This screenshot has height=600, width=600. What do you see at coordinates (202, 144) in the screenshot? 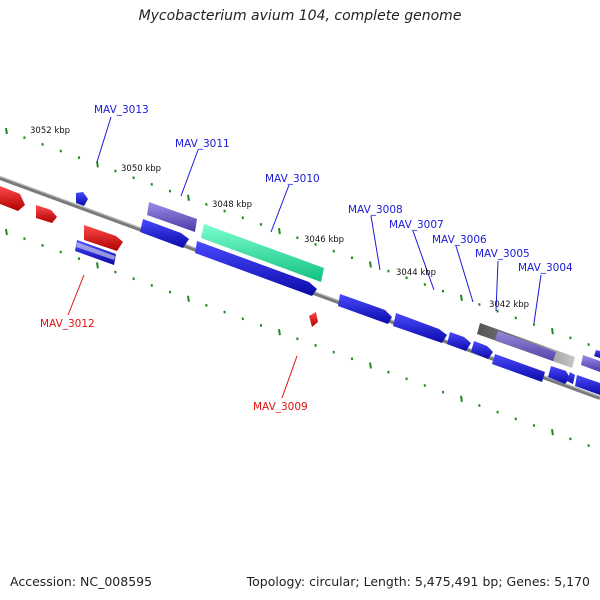
I see `label-mav-3011: MAV_3011` at bounding box center [202, 144].